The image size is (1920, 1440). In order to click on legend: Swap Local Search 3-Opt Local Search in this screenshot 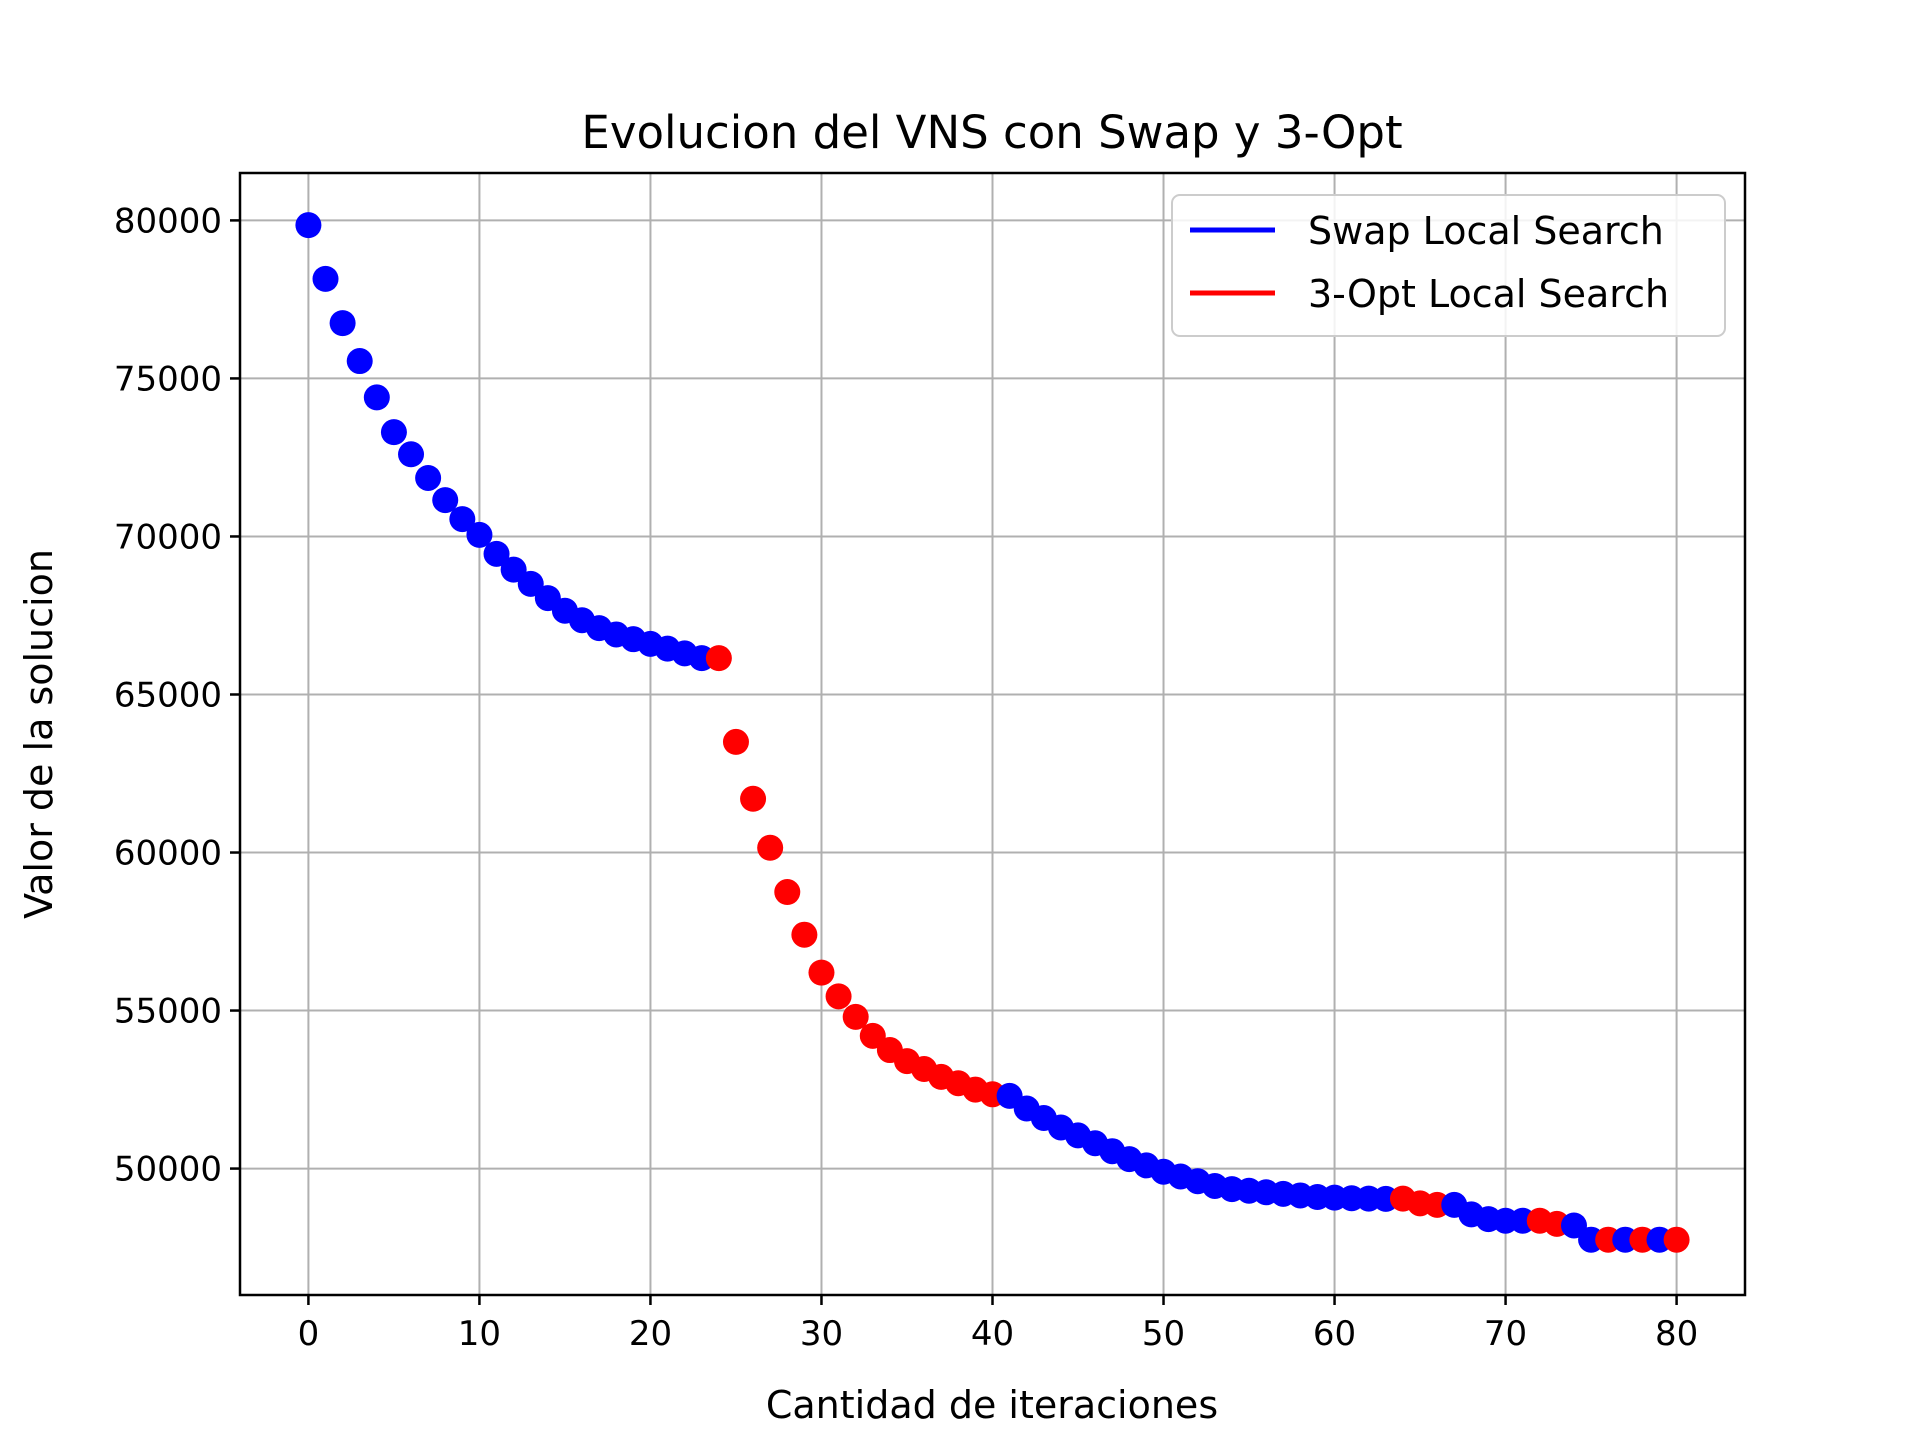, I will do `click(1448, 265)`.